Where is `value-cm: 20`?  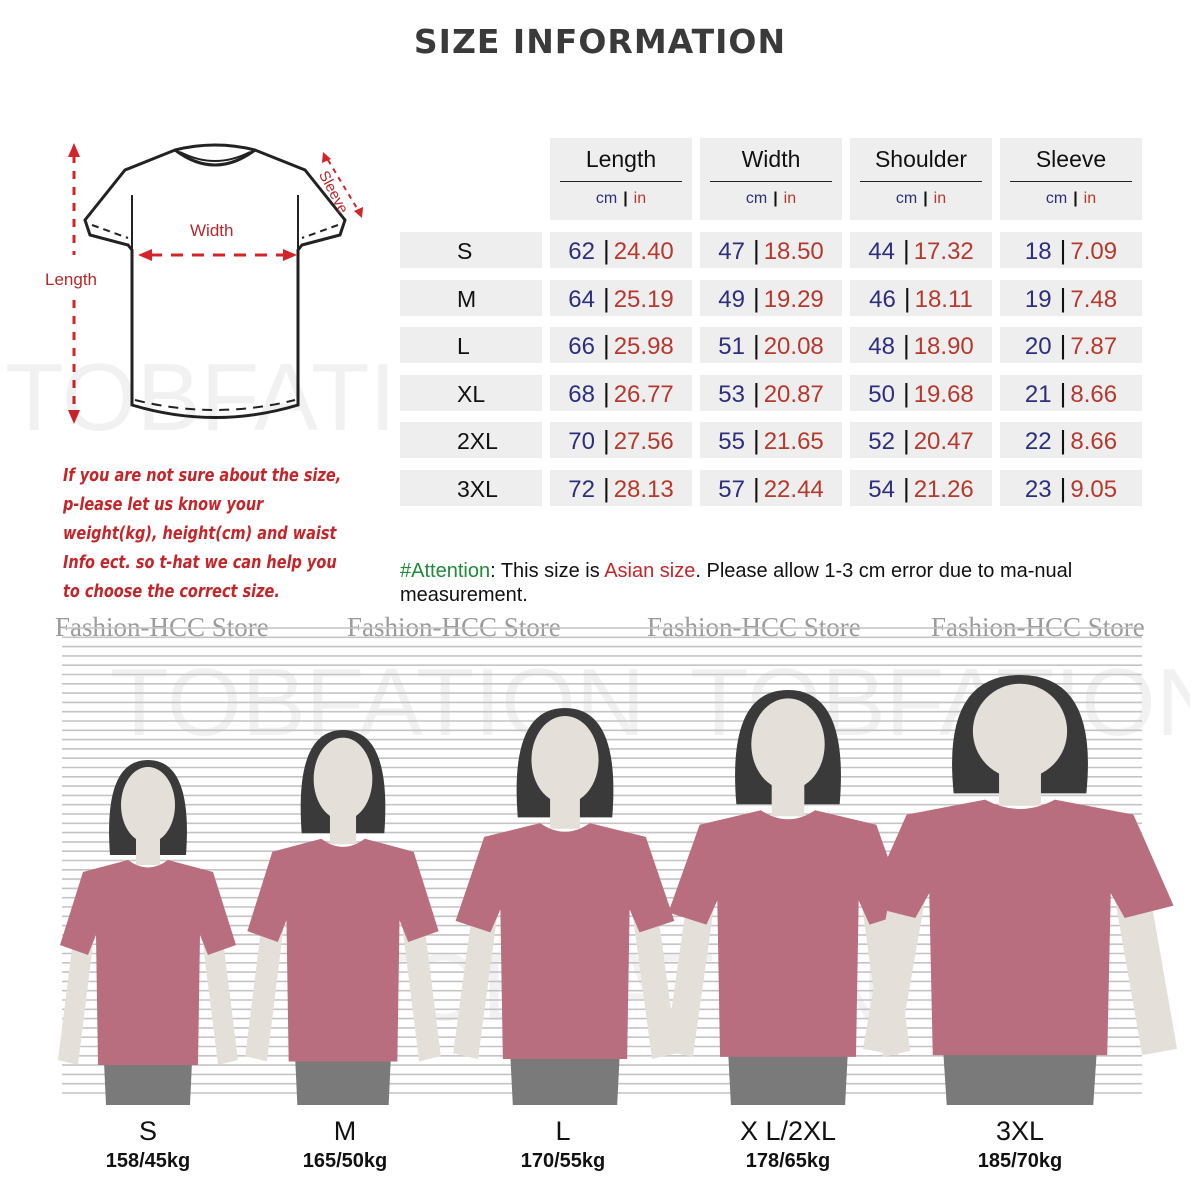
value-cm: 20 is located at coordinates (1038, 346).